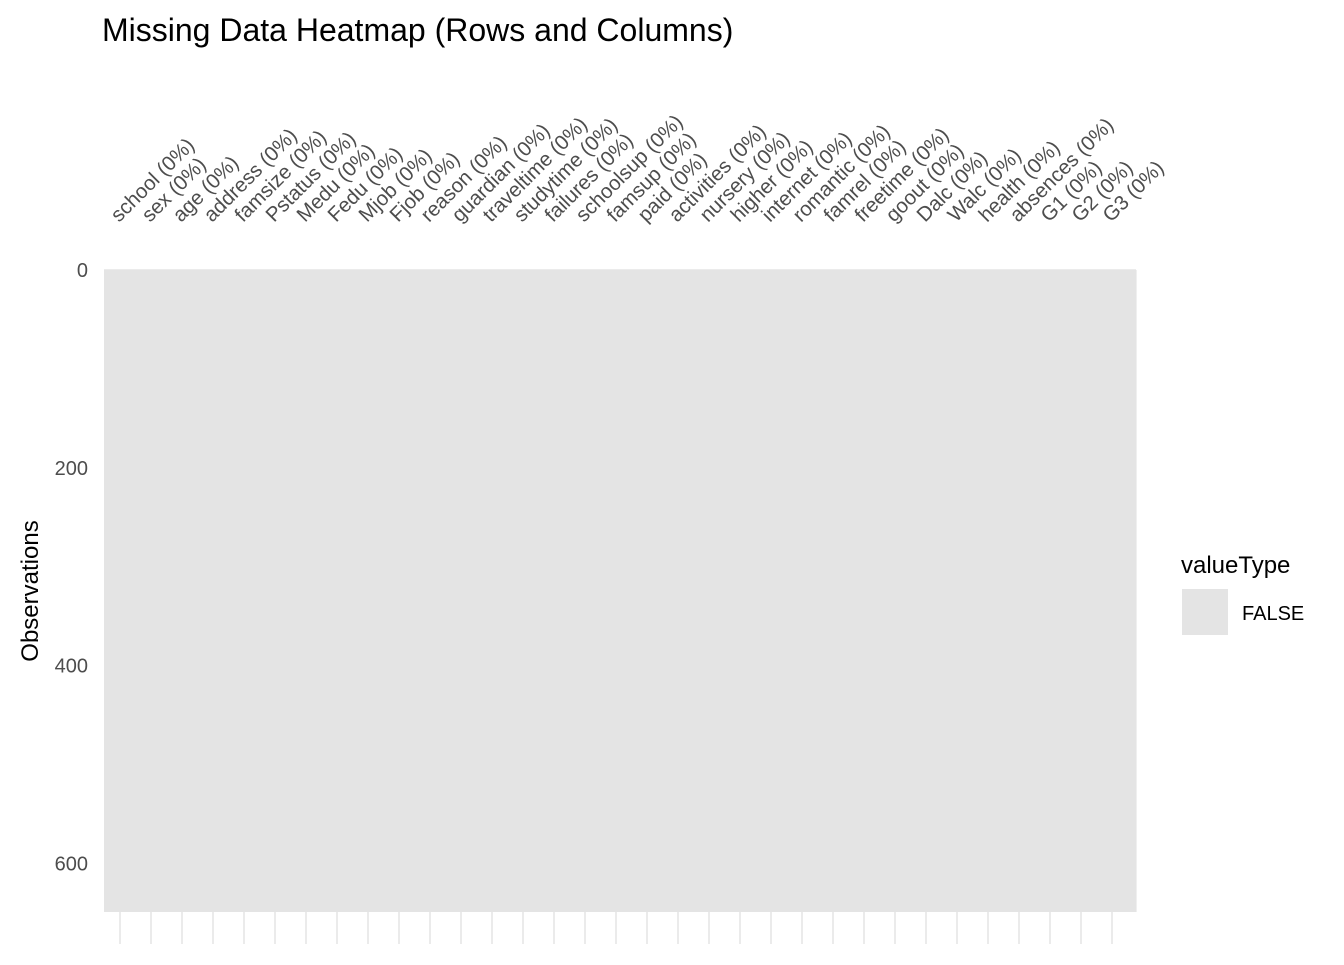 This screenshot has height=965, width=1344. Describe the element at coordinates (1242, 593) in the screenshot. I see `legend: valueType FALSE` at that location.